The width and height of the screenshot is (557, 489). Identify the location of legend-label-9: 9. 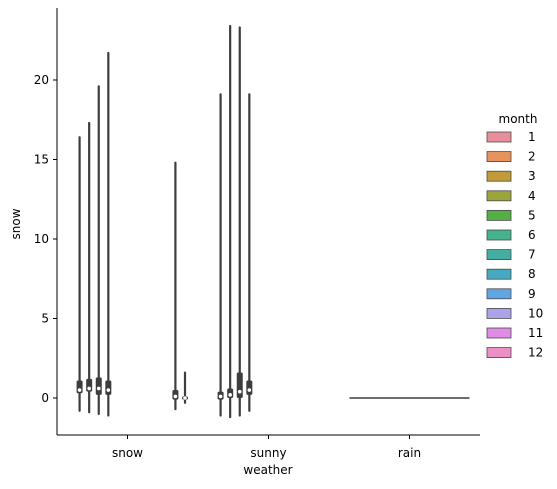
(532, 294).